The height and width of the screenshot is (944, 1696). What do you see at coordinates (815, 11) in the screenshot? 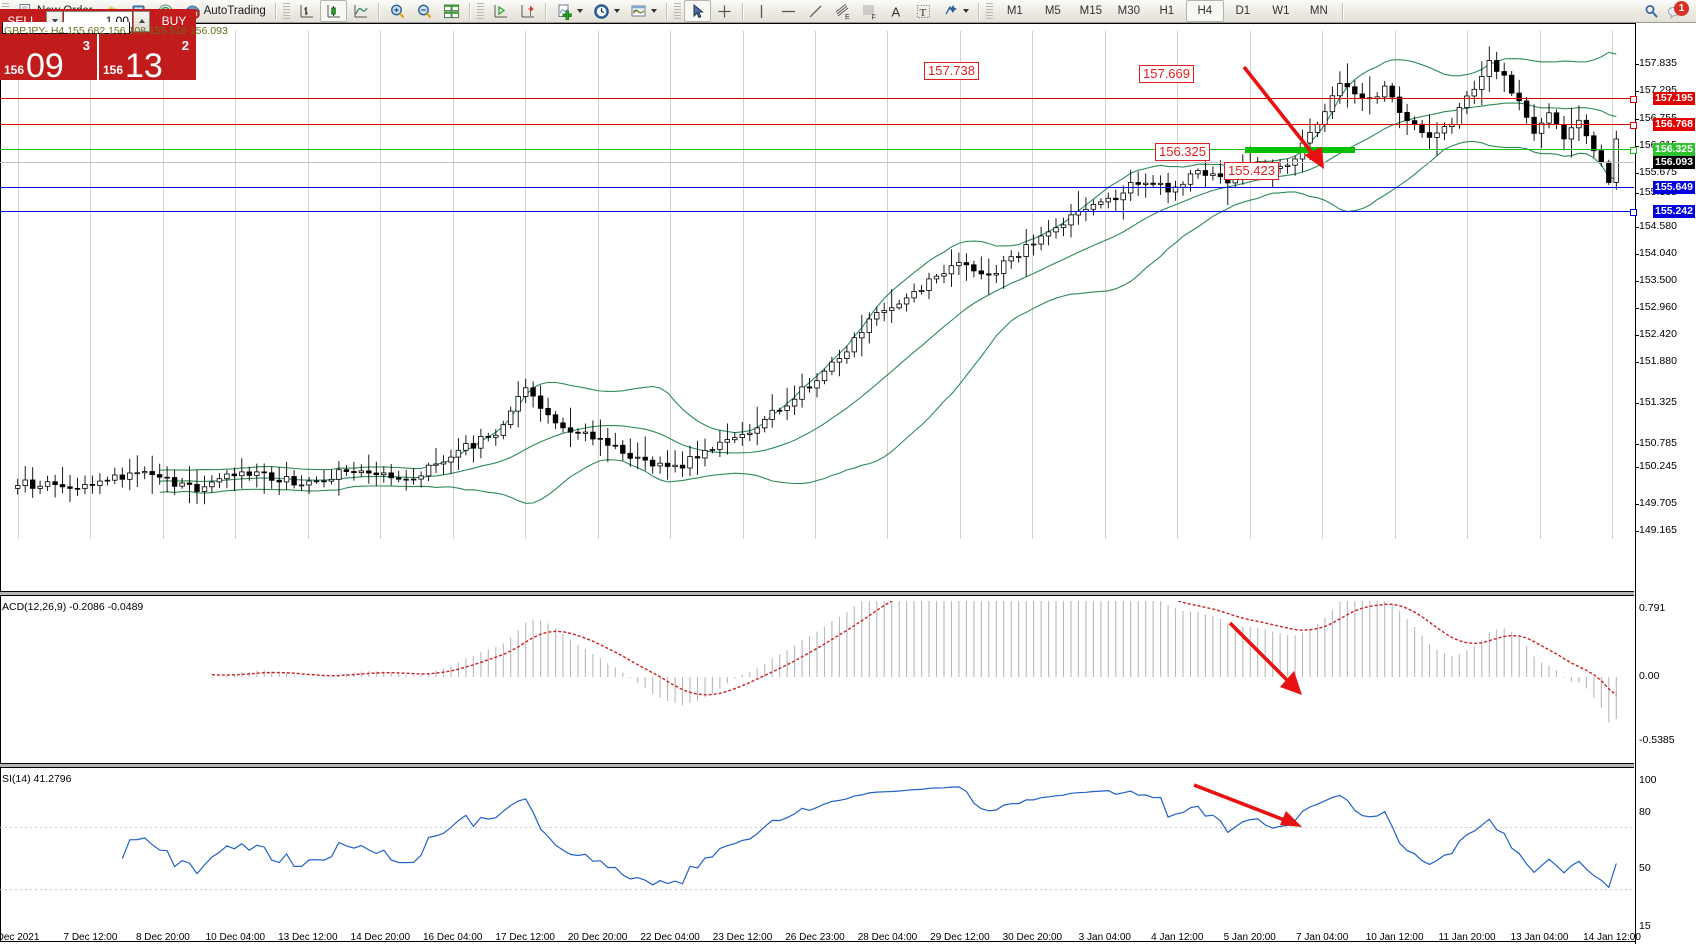
I see `trendline-button` at bounding box center [815, 11].